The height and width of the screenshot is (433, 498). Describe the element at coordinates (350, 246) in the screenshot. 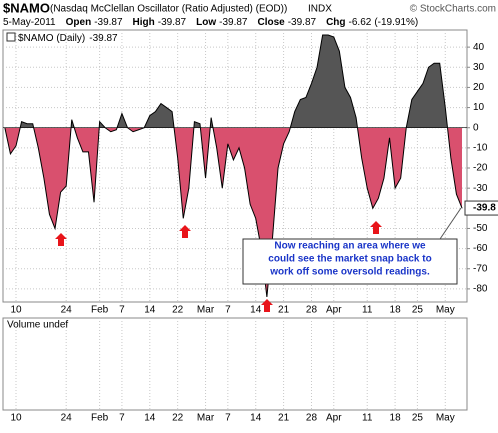

I see `annotation-line: Now reaching an area where we` at that location.